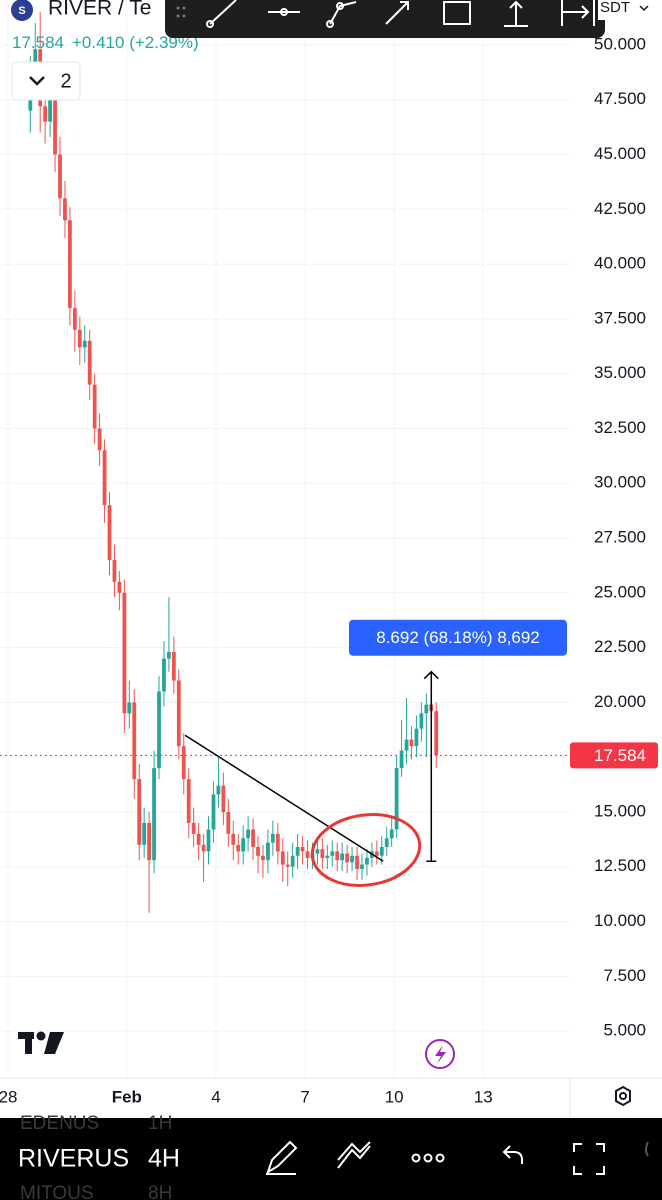  What do you see at coordinates (164, 1159) in the screenshot?
I see `interval-picker: 4H` at bounding box center [164, 1159].